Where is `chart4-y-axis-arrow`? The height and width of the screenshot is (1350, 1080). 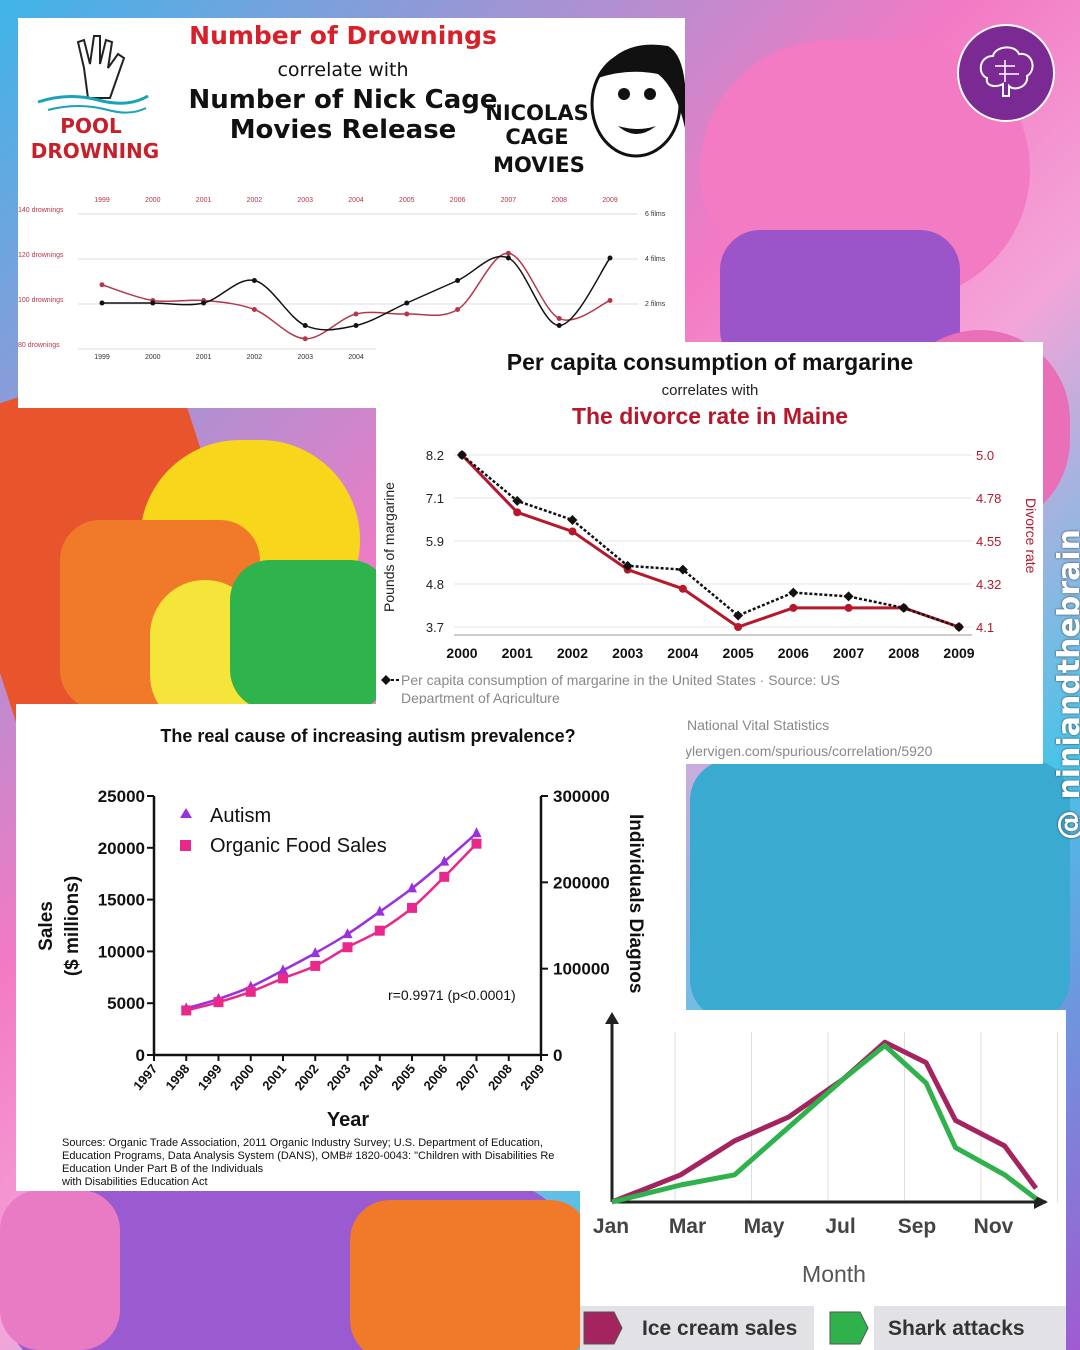
chart4-y-axis-arrow is located at coordinates (612, 1018).